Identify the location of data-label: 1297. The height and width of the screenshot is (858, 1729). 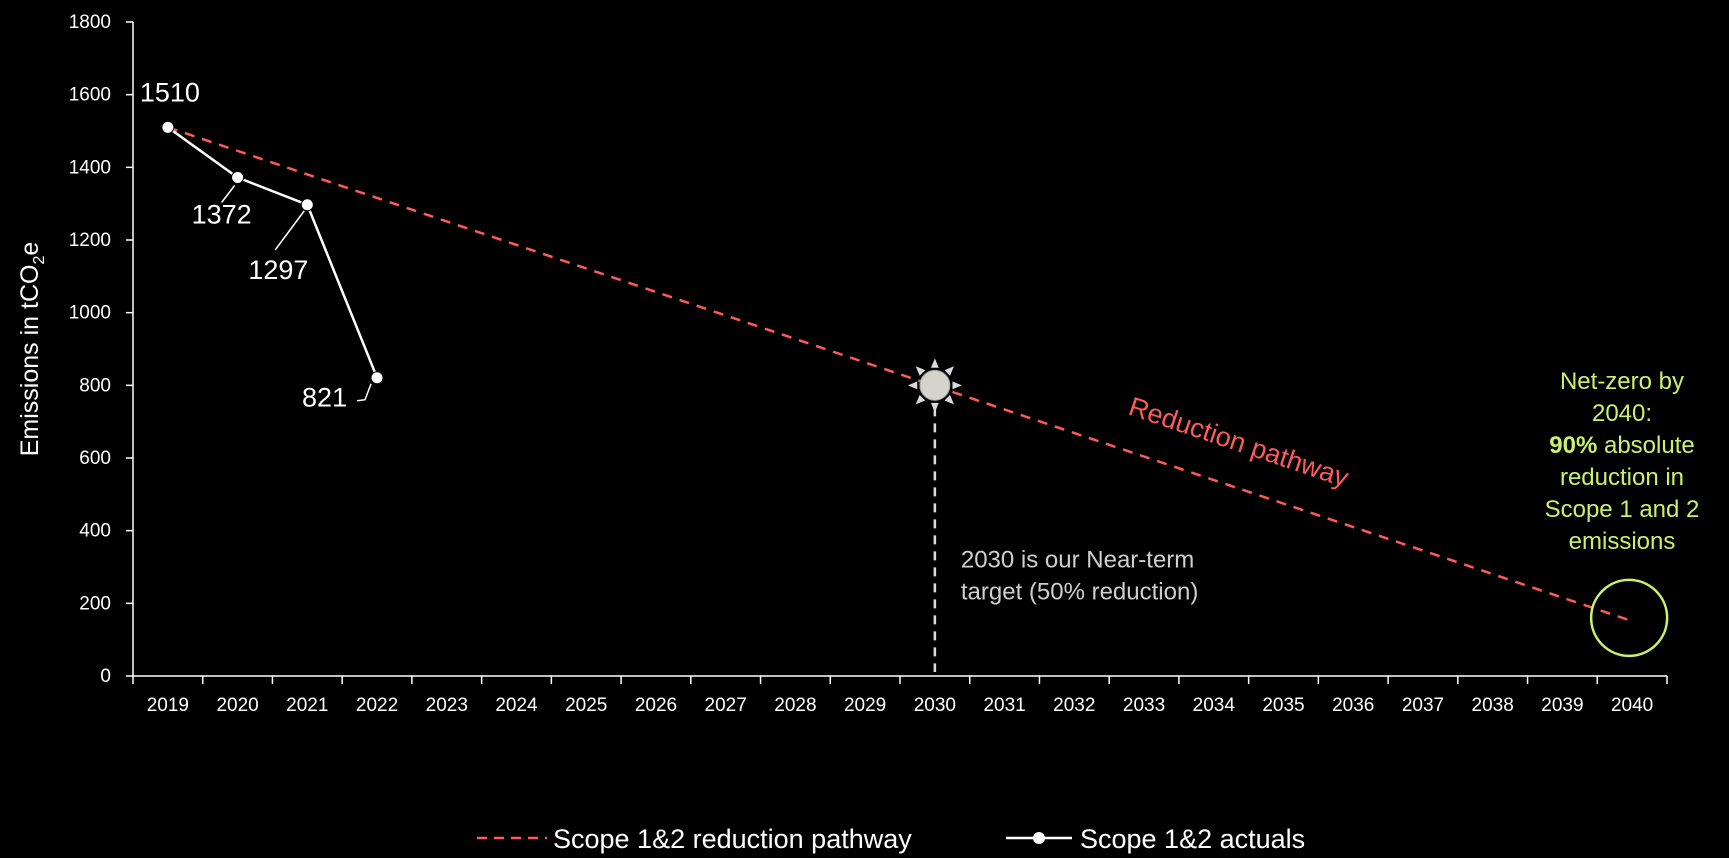
(278, 270).